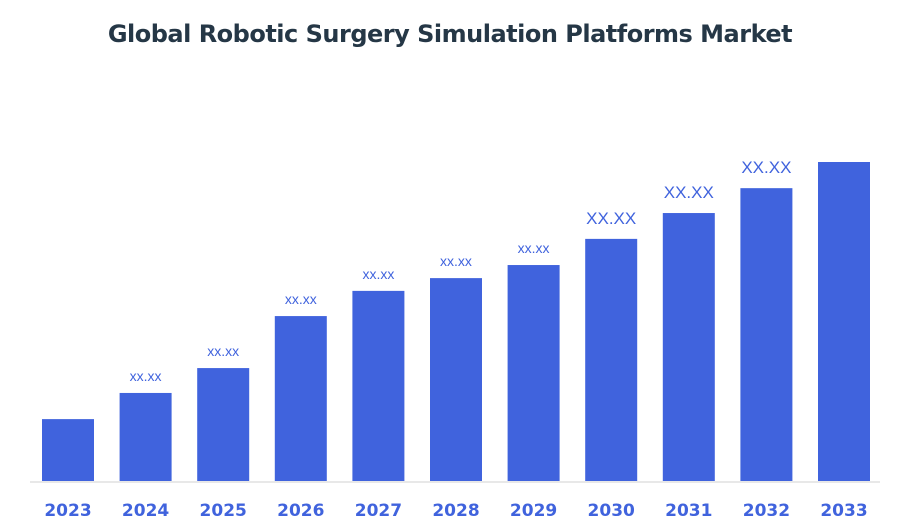 The height and width of the screenshot is (525, 900). Describe the element at coordinates (688, 347) in the screenshot. I see `bar-2031` at that location.